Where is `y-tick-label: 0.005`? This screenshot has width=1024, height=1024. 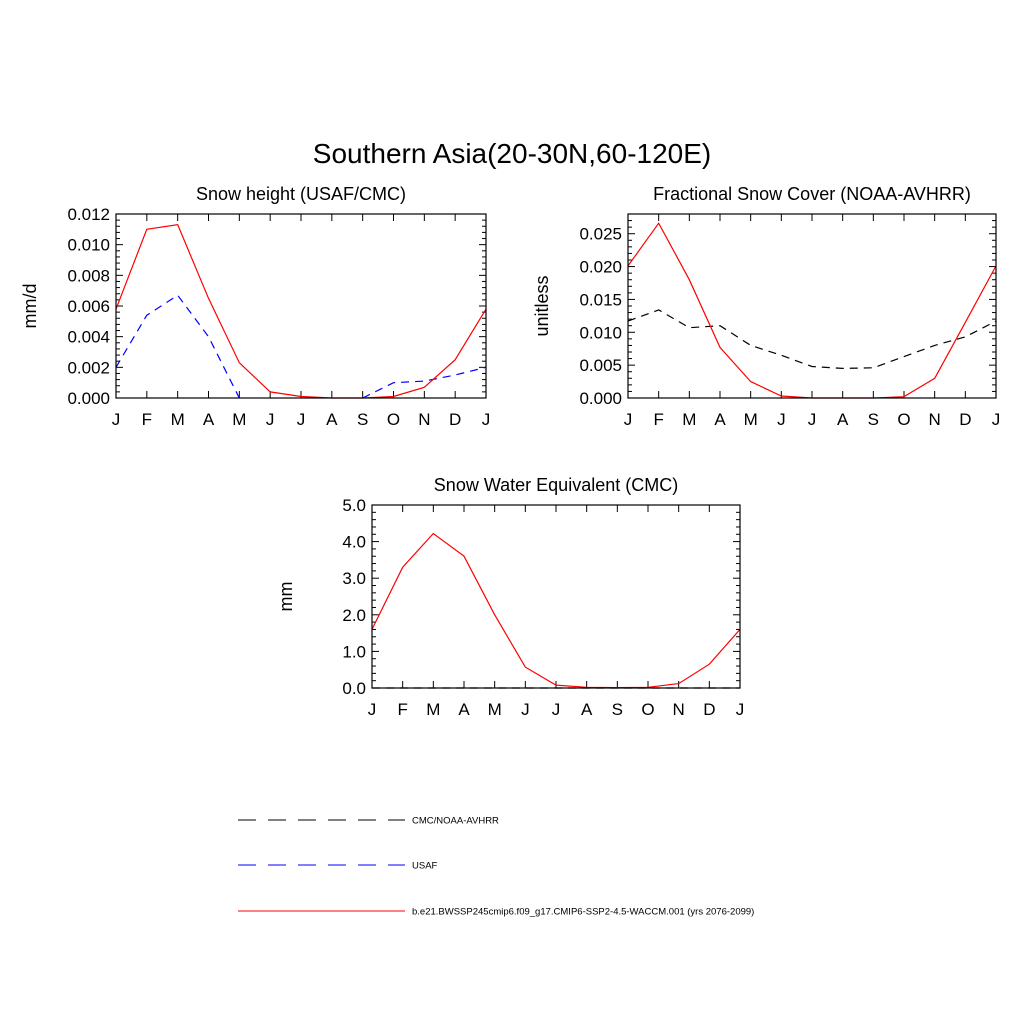
y-tick-label: 0.005 is located at coordinates (600, 365).